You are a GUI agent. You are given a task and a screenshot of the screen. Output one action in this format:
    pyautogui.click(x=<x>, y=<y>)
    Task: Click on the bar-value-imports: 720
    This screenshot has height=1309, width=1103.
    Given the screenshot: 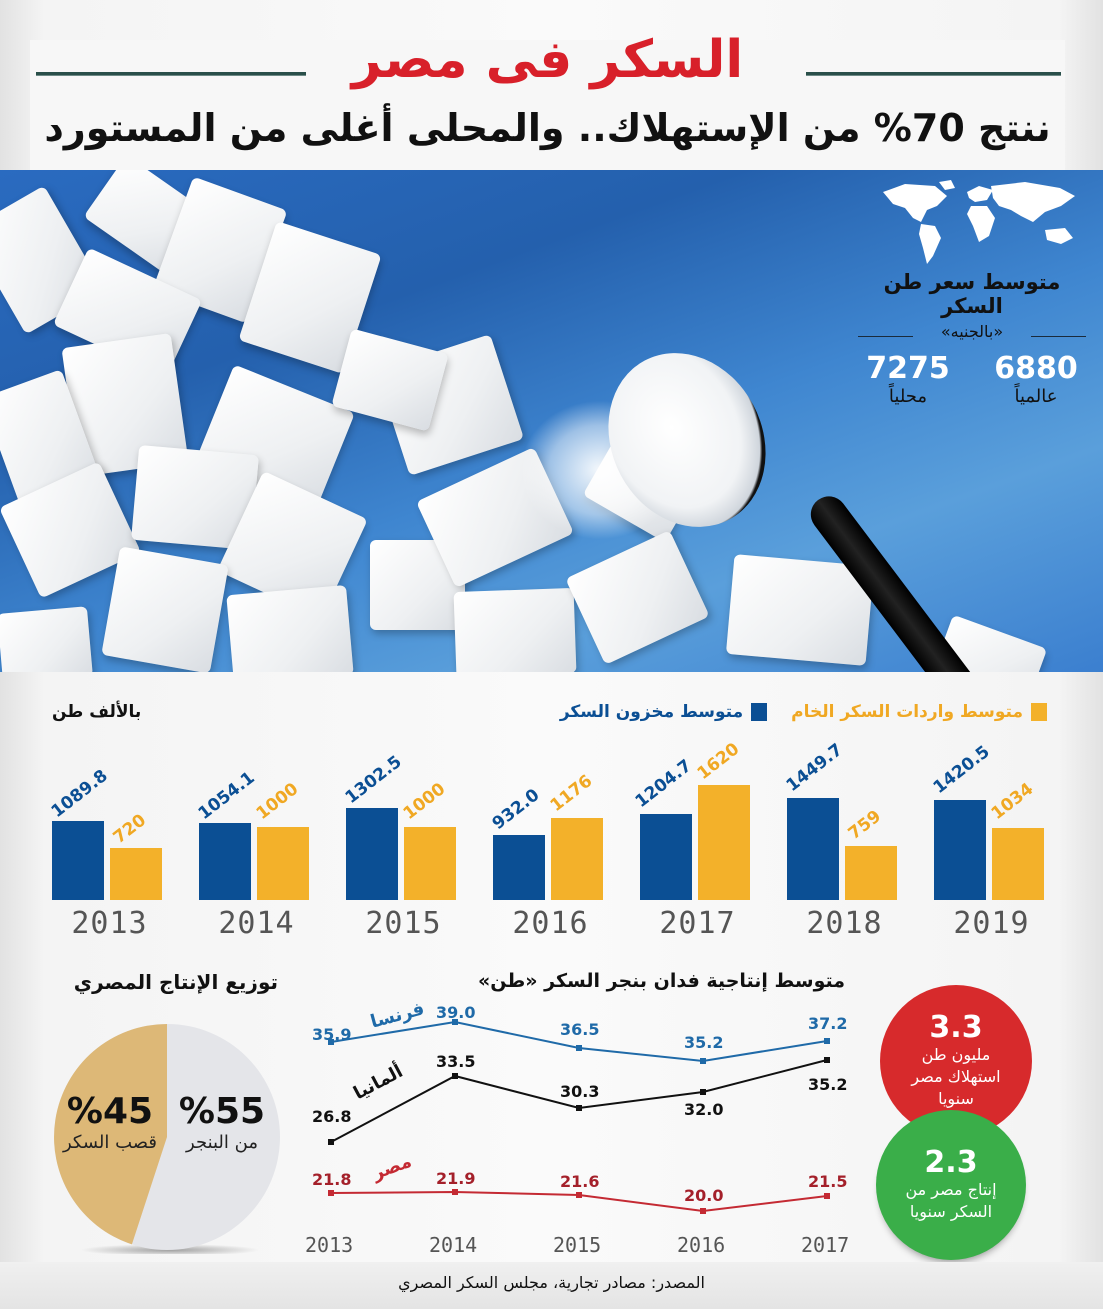 What is the action you would take?
    pyautogui.click(x=129, y=829)
    